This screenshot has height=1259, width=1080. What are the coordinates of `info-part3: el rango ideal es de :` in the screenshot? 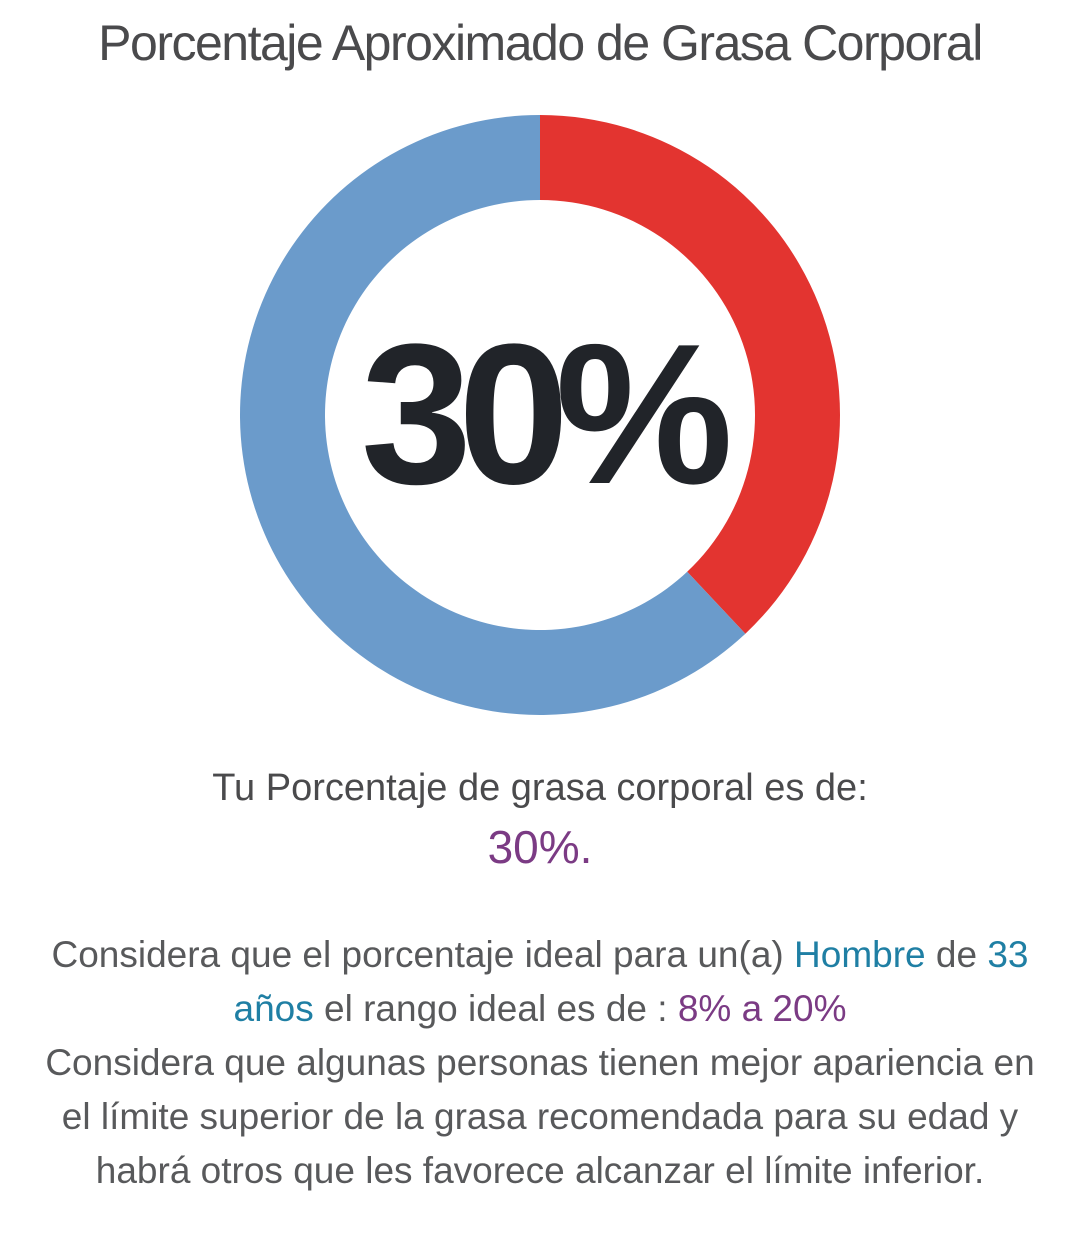 It's located at (496, 1008).